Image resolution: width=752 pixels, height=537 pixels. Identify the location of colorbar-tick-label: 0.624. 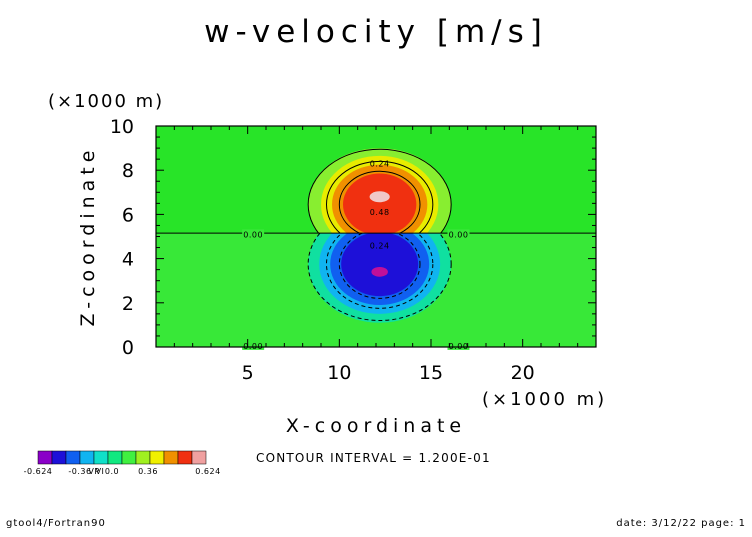
(207, 471).